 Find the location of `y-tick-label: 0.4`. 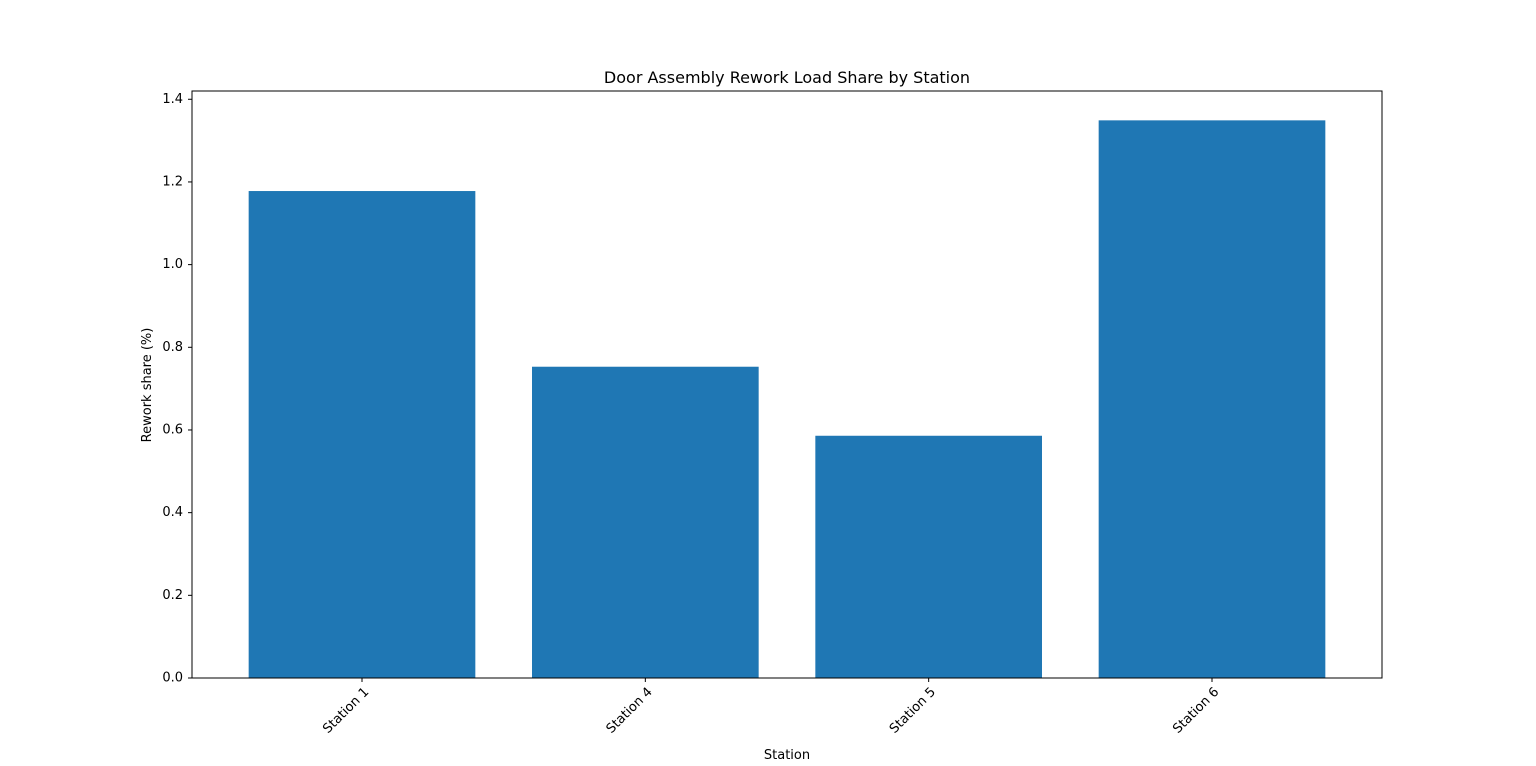

y-tick-label: 0.4 is located at coordinates (172, 512).